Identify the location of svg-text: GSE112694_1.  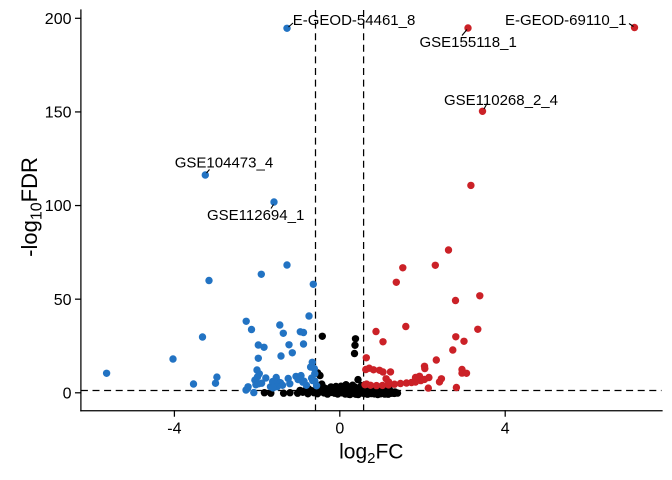
(255, 215).